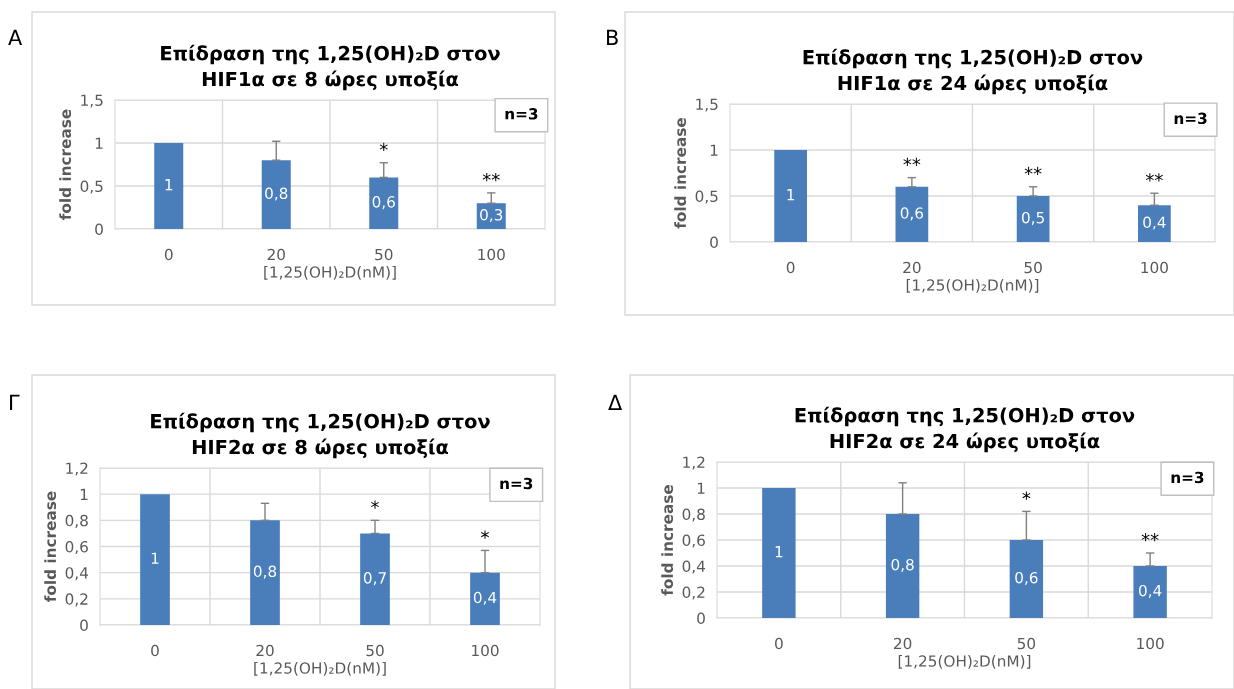  Describe the element at coordinates (973, 71) in the screenshot. I see `chart-title: Επίδραση της 1,25(OH)₂D στον HIF1α σε 24 ώρες υποξία` at that location.